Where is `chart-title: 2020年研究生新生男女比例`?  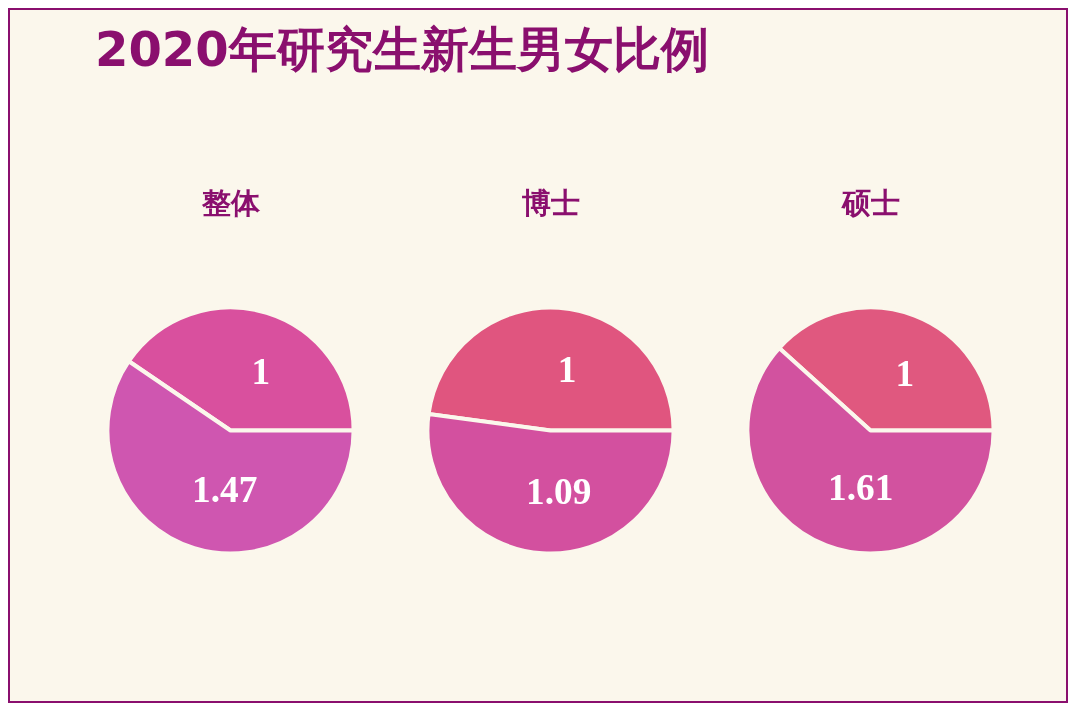
chart-title: 2020年研究生新生男女比例 is located at coordinates (402, 49).